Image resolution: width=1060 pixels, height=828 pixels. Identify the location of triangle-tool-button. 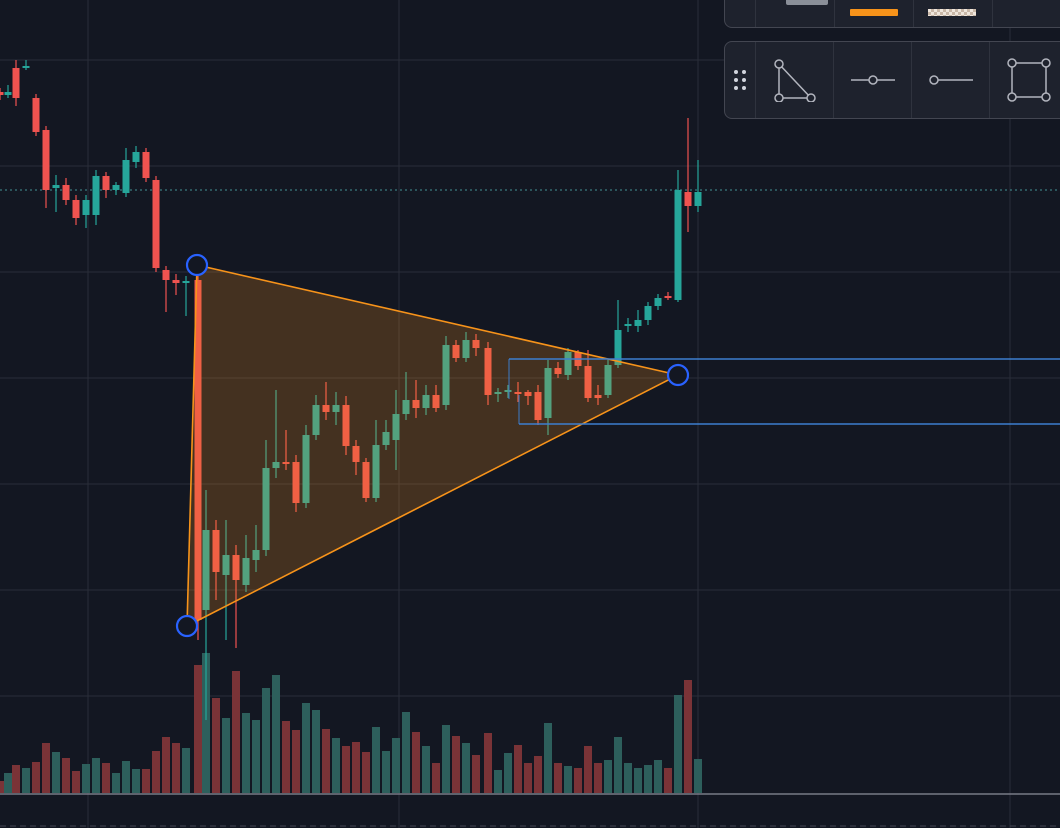
(795, 80).